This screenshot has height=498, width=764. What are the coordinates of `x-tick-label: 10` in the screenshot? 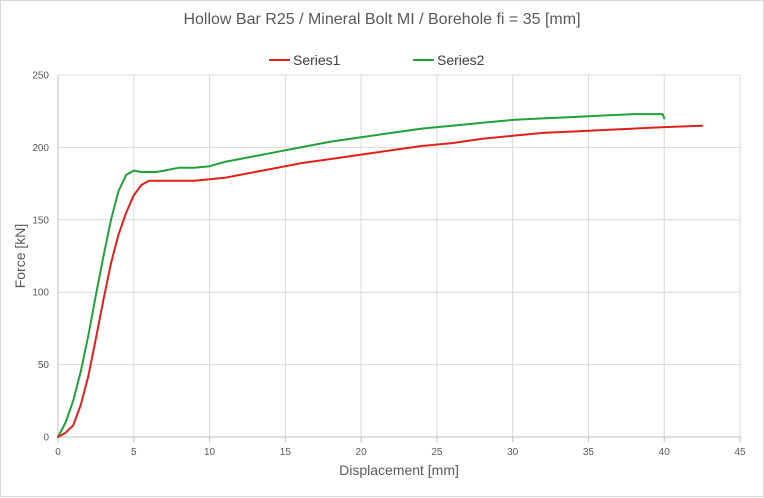 It's located at (210, 452).